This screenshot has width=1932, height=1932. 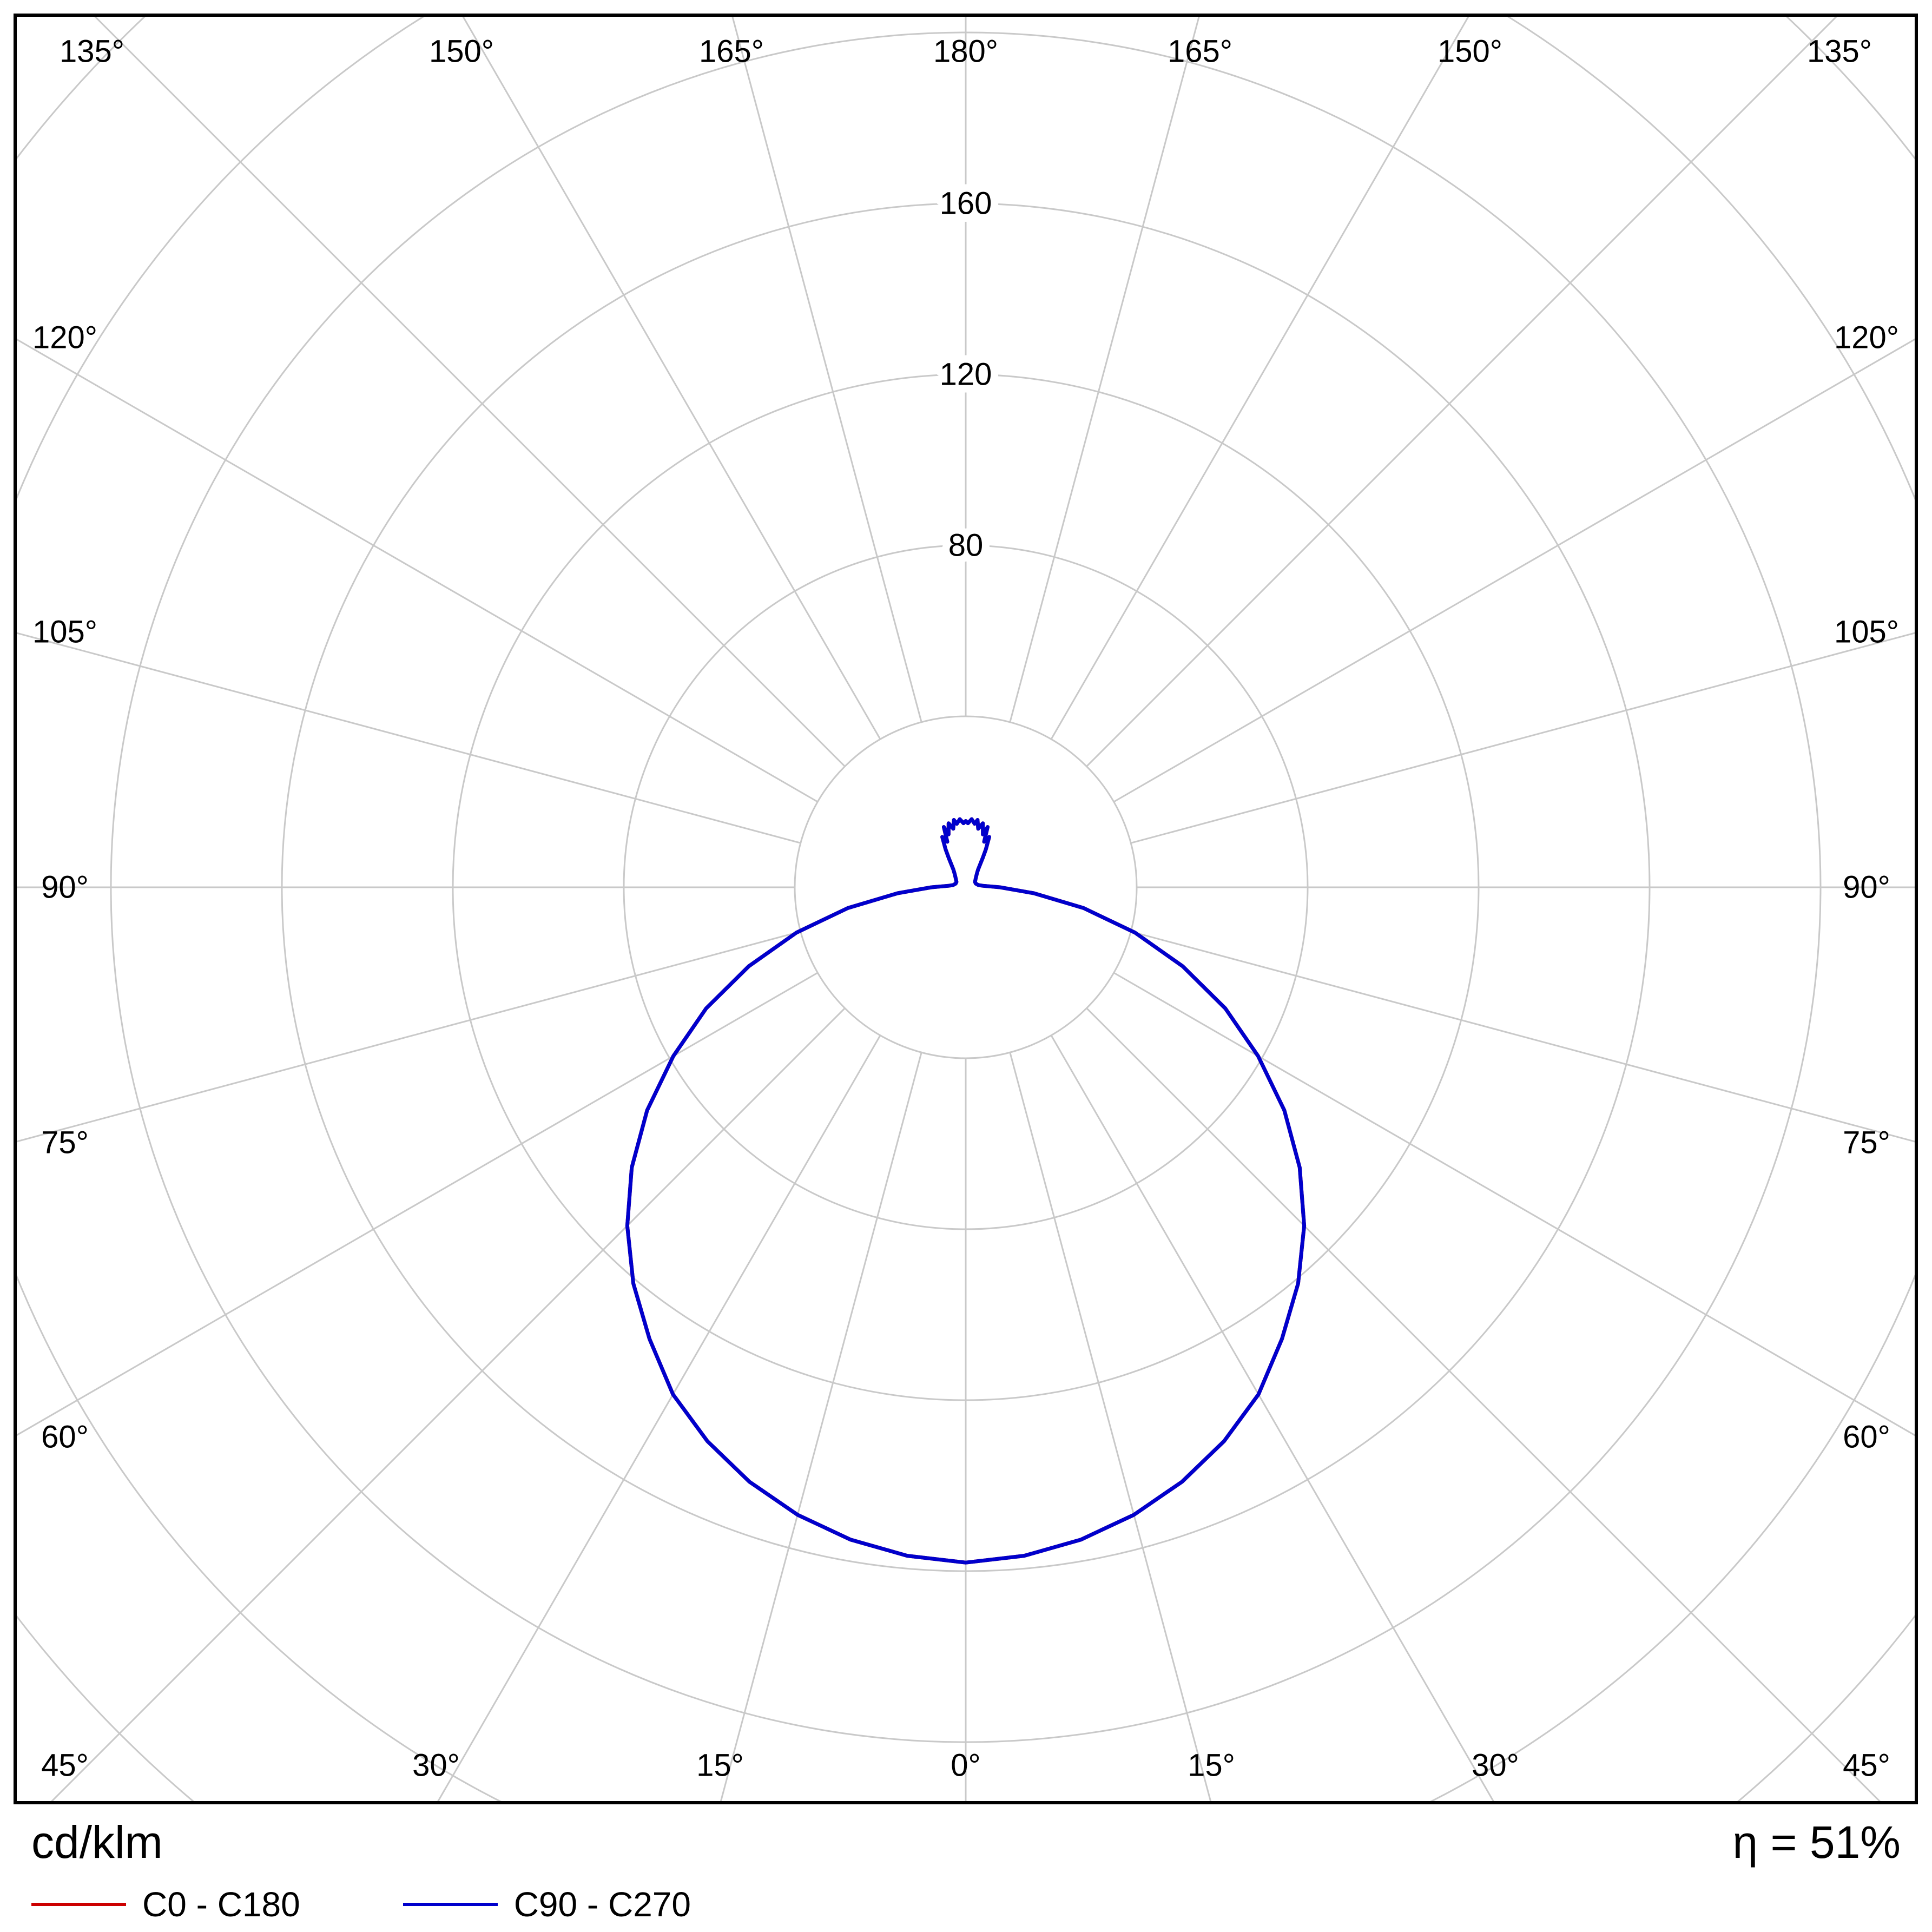 I want to click on series-curves, so click(x=966, y=1191).